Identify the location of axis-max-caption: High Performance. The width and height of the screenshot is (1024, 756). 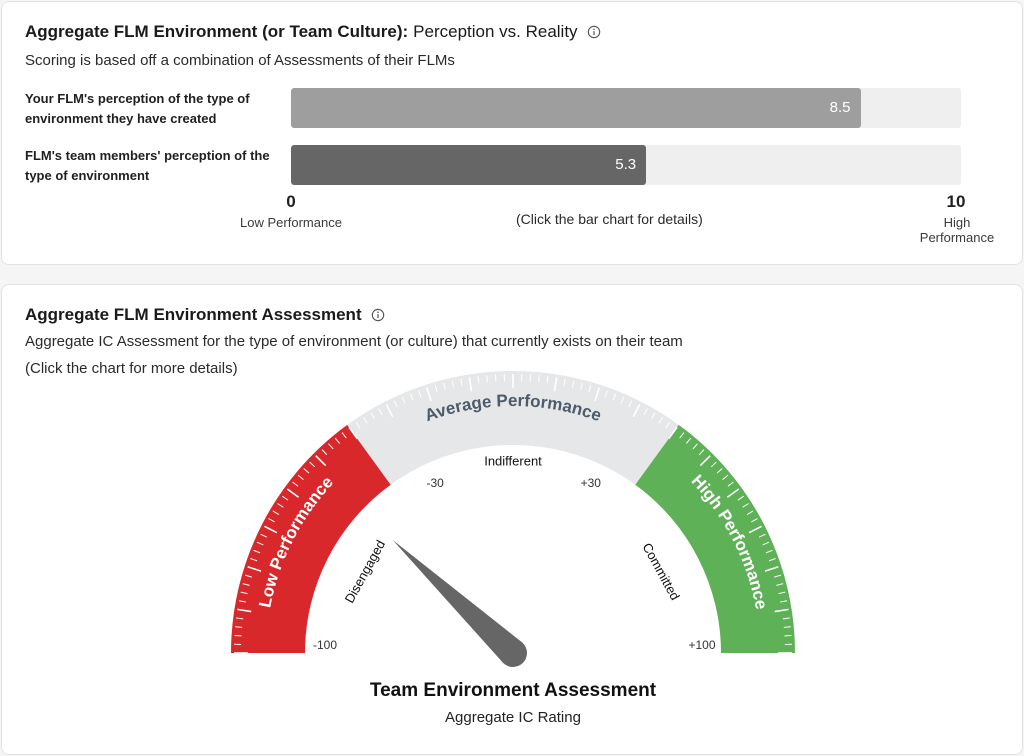
(957, 230).